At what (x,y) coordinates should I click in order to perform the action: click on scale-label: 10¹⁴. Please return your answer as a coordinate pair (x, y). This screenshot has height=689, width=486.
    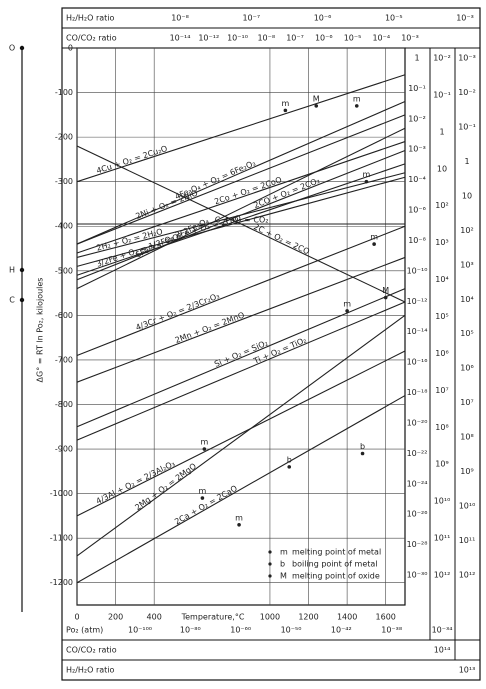
    Looking at the image, I should click on (442, 650).